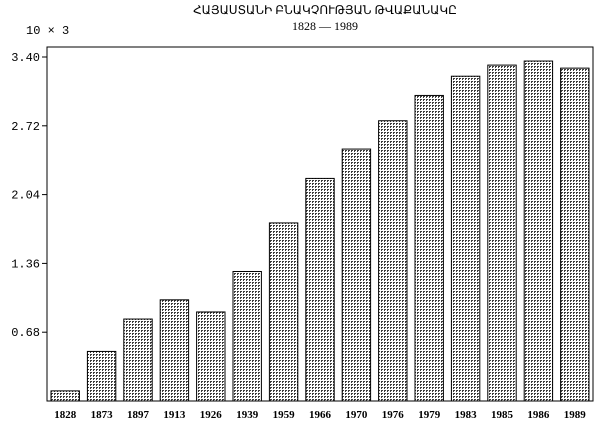 This screenshot has width=603, height=427. What do you see at coordinates (320, 289) in the screenshot?
I see `bar-1966` at bounding box center [320, 289].